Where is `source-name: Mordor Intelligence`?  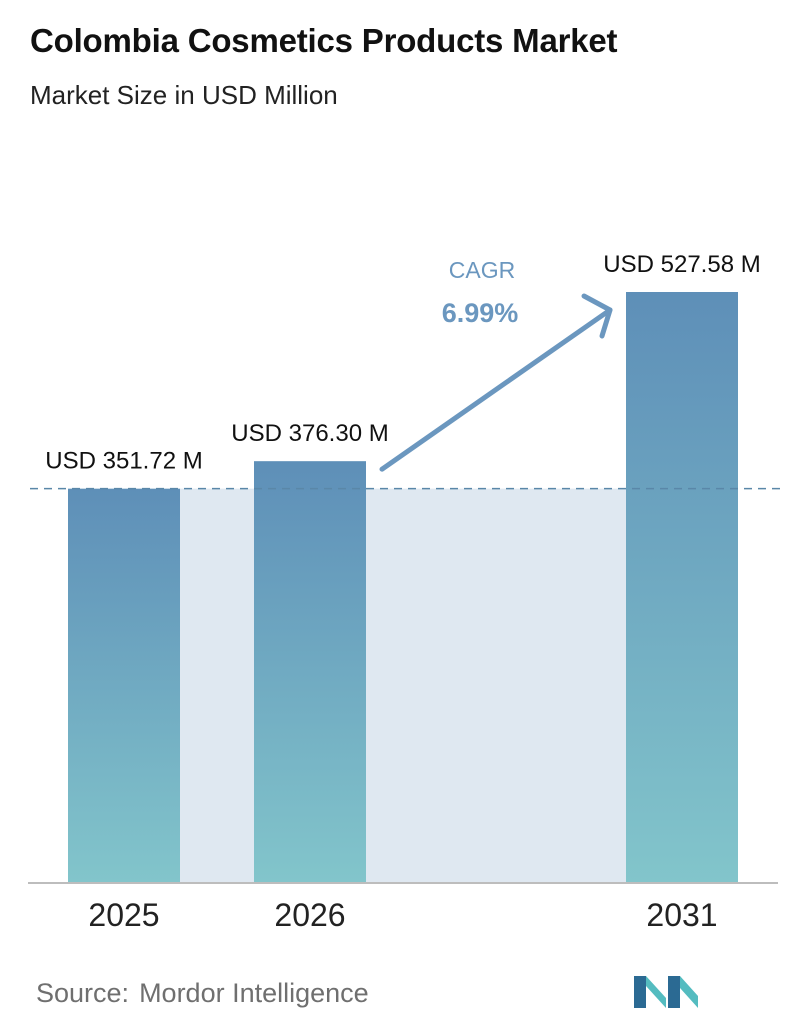
source-name: Mordor Intelligence is located at coordinates (254, 993).